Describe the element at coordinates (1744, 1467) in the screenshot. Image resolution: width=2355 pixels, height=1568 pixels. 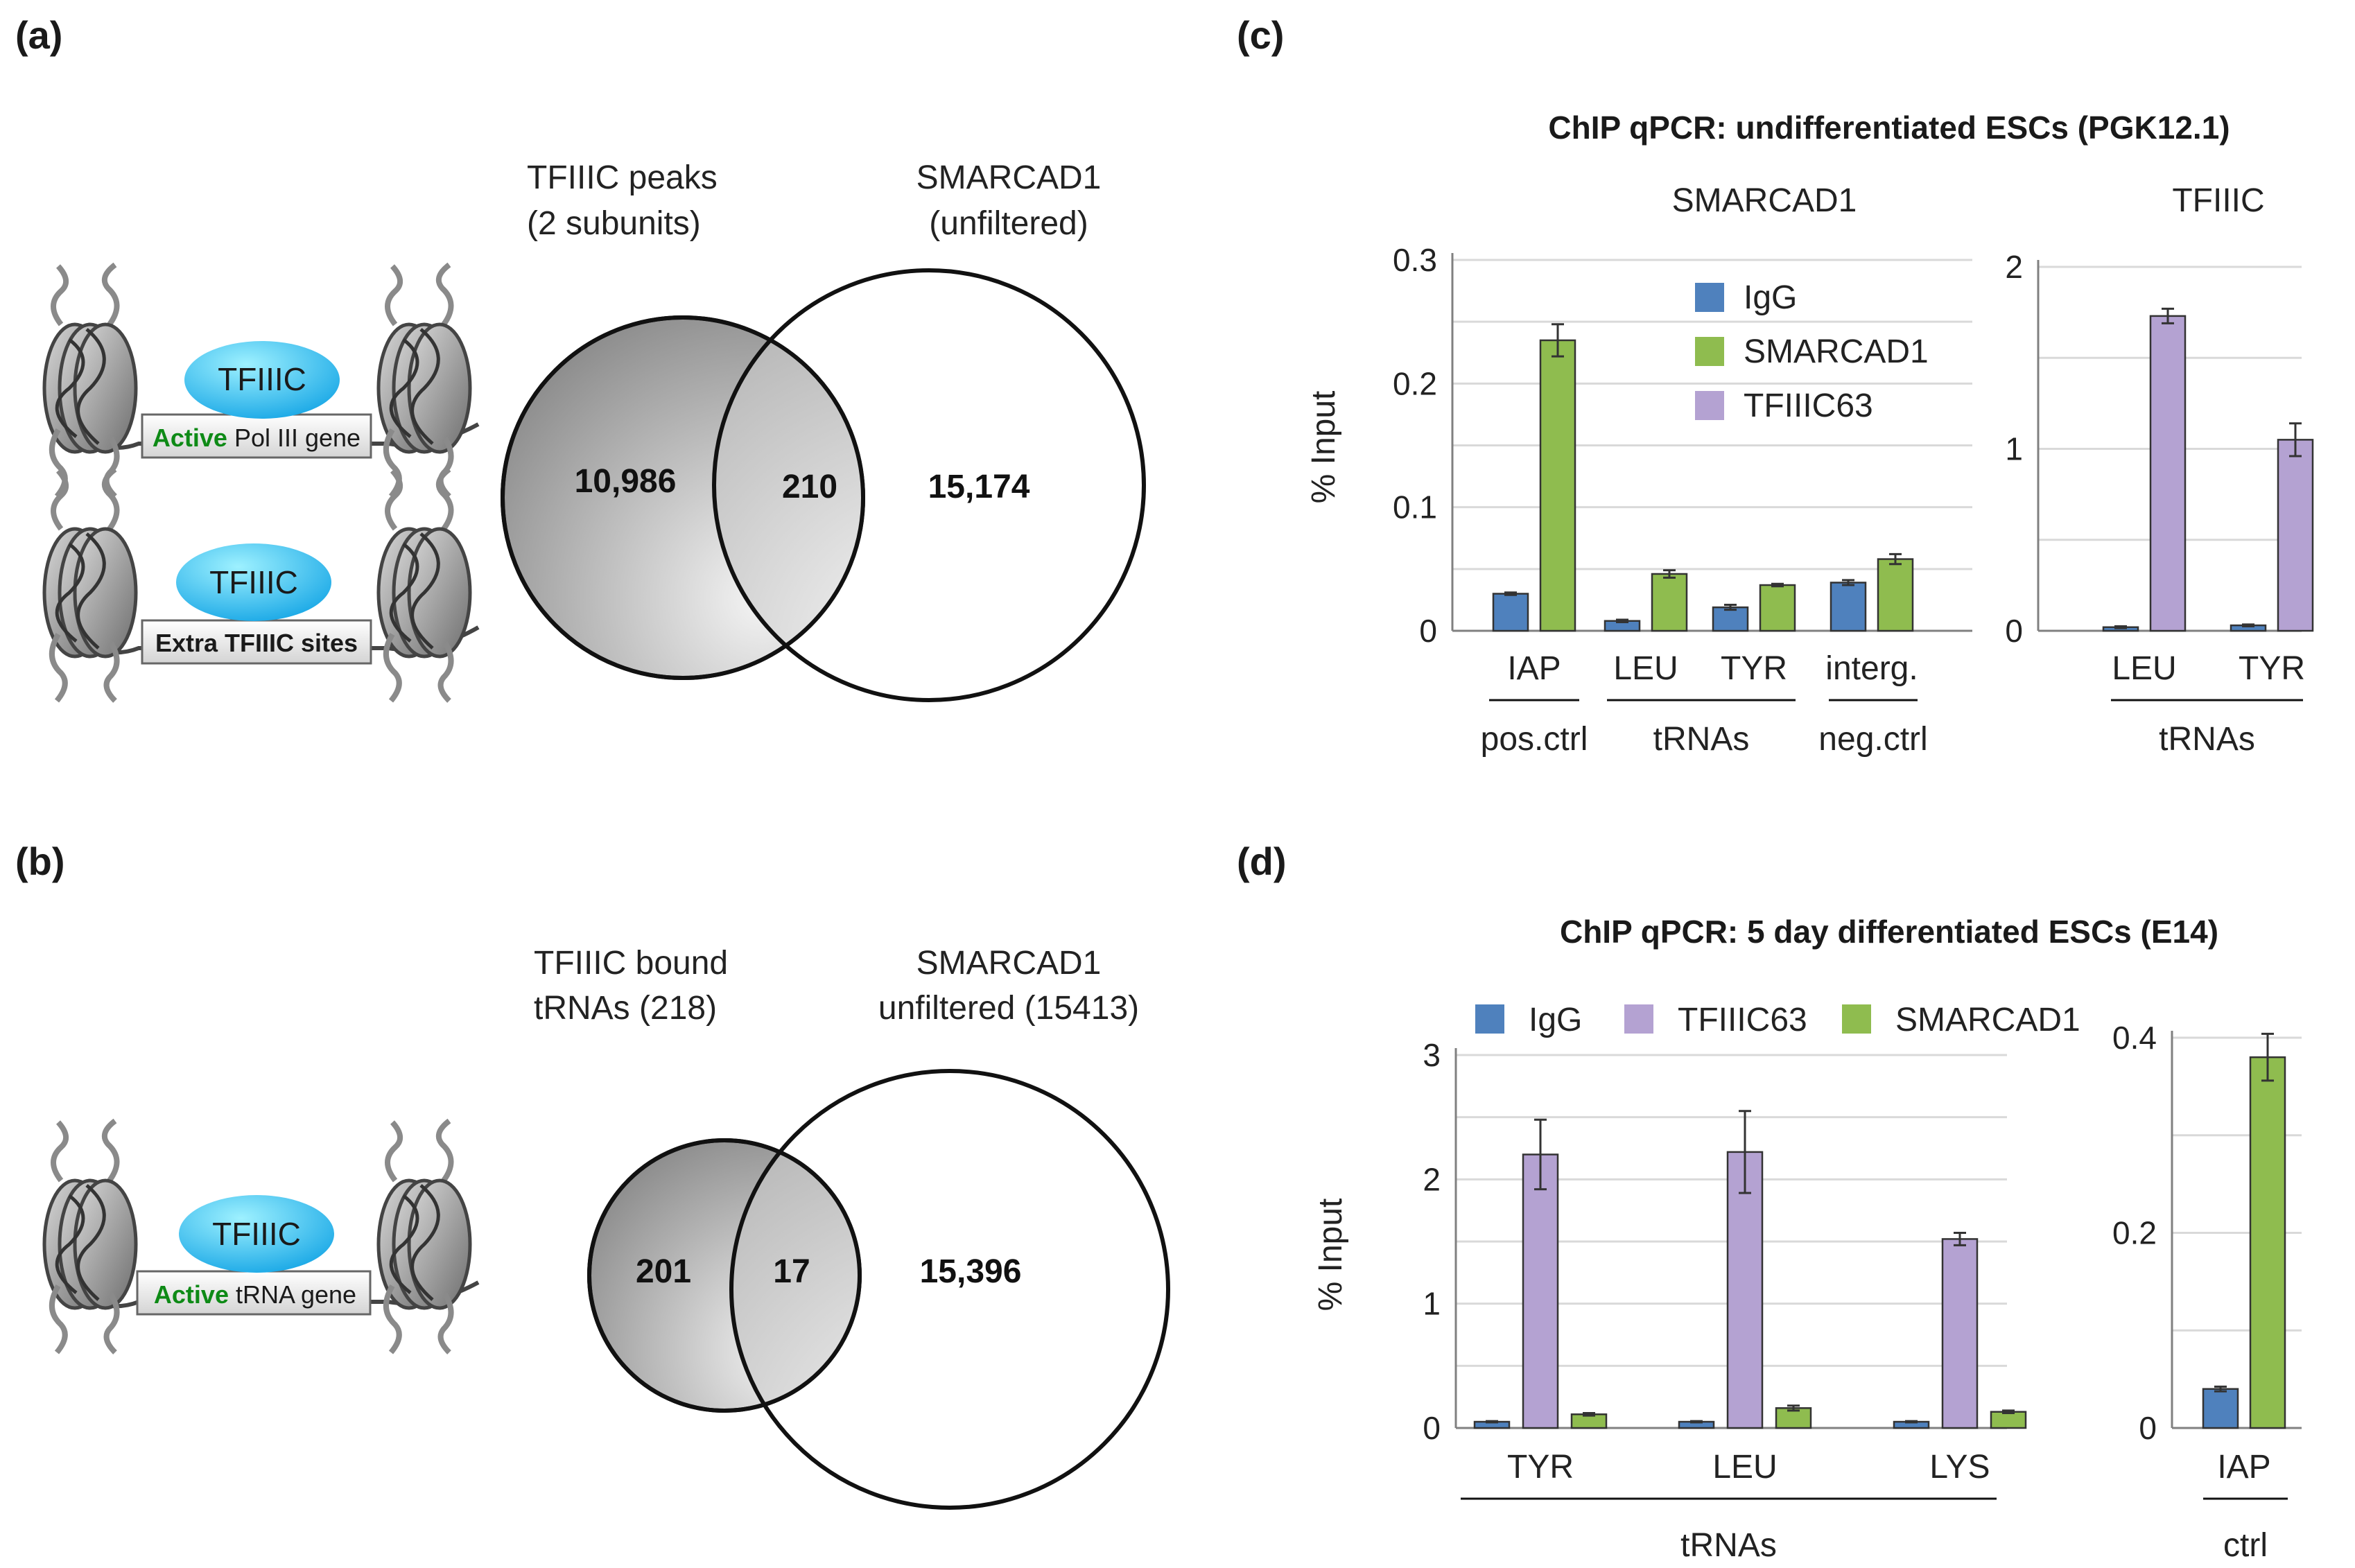
I see `d-trnas-category-label: LEU` at that location.